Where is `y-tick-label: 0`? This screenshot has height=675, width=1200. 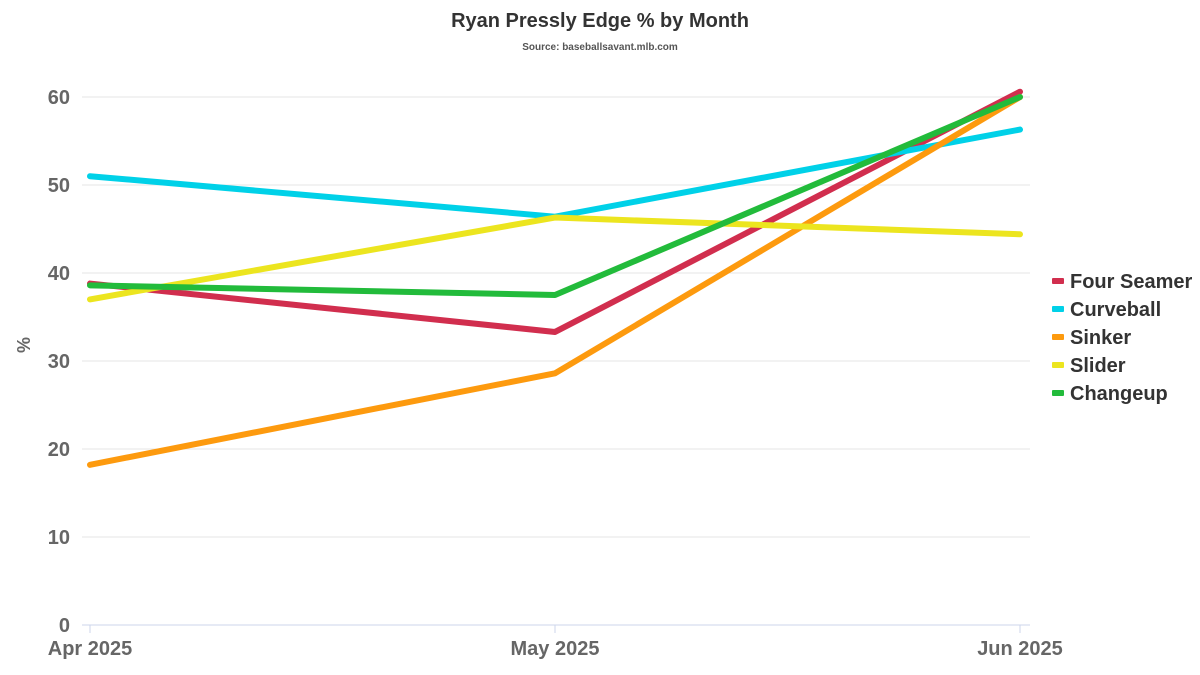
y-tick-label: 0 is located at coordinates (64, 626).